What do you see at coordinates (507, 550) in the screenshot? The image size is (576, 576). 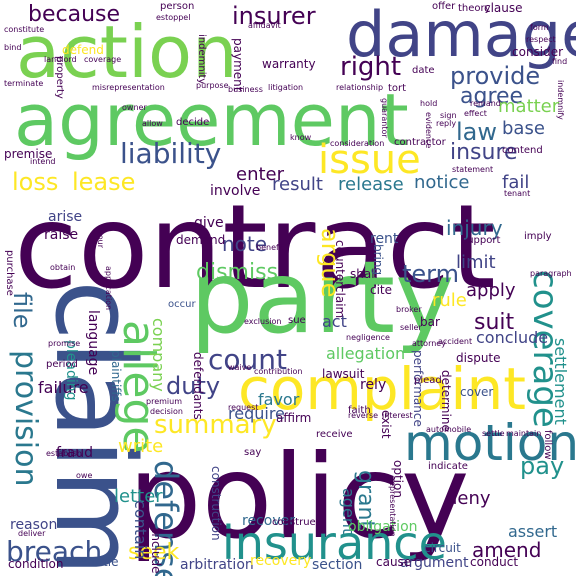 I see `word-amend: amend` at bounding box center [507, 550].